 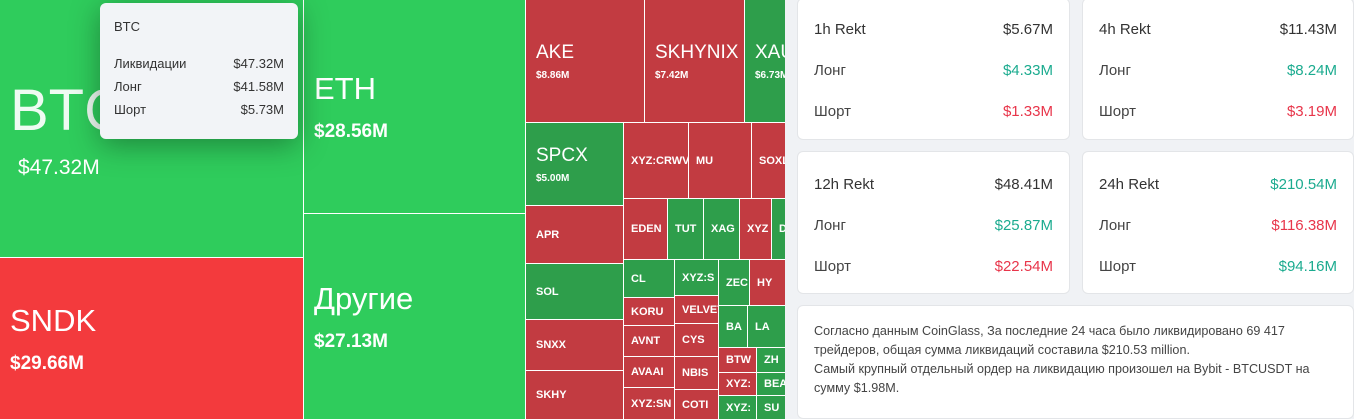 I want to click on tile-label: CYS, so click(x=693, y=340).